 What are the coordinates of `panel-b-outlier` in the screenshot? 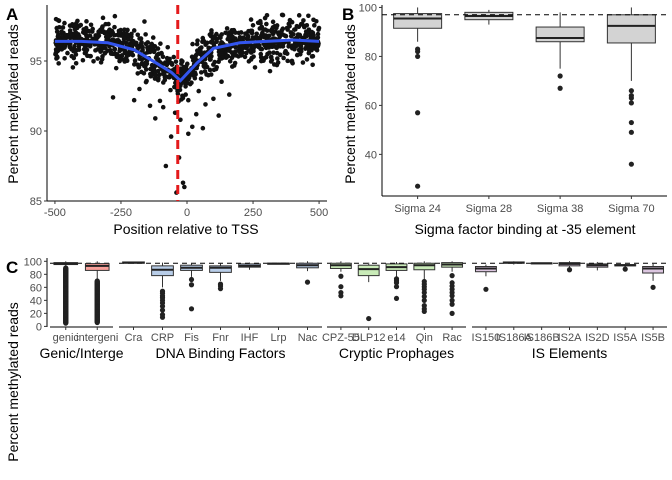 It's located at (418, 113).